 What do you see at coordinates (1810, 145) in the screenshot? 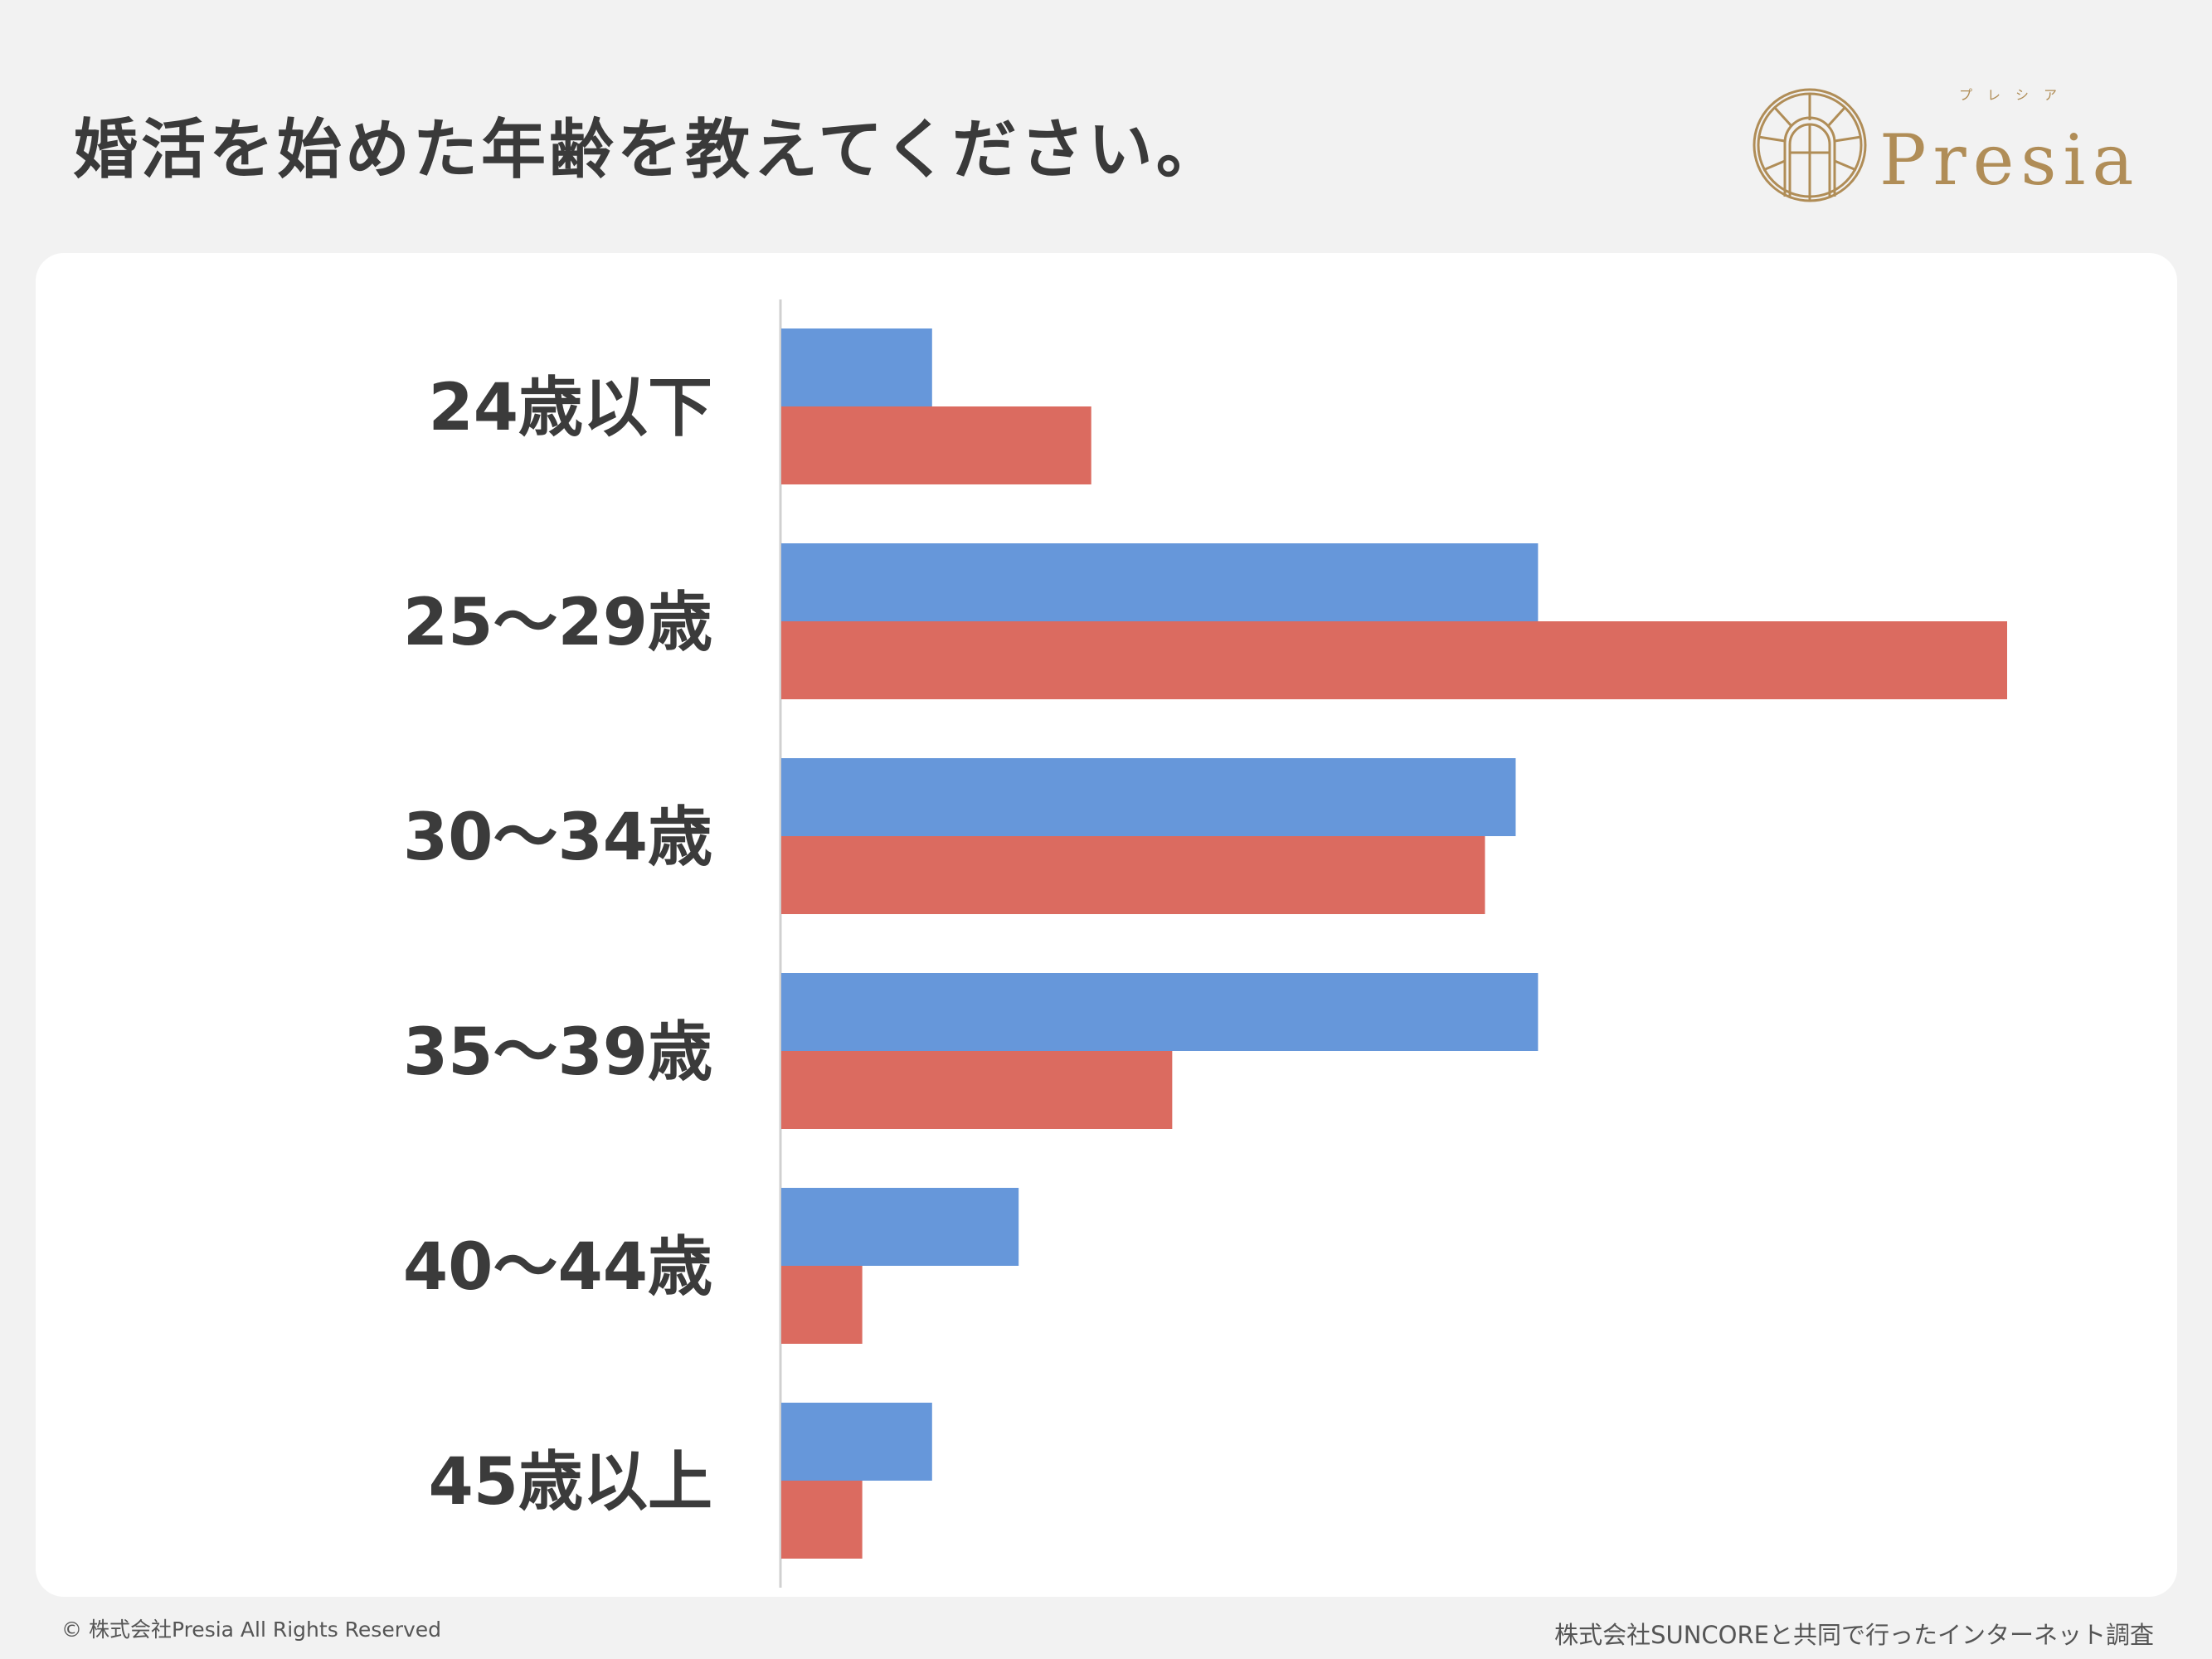
I see `window-emblem-icon` at bounding box center [1810, 145].